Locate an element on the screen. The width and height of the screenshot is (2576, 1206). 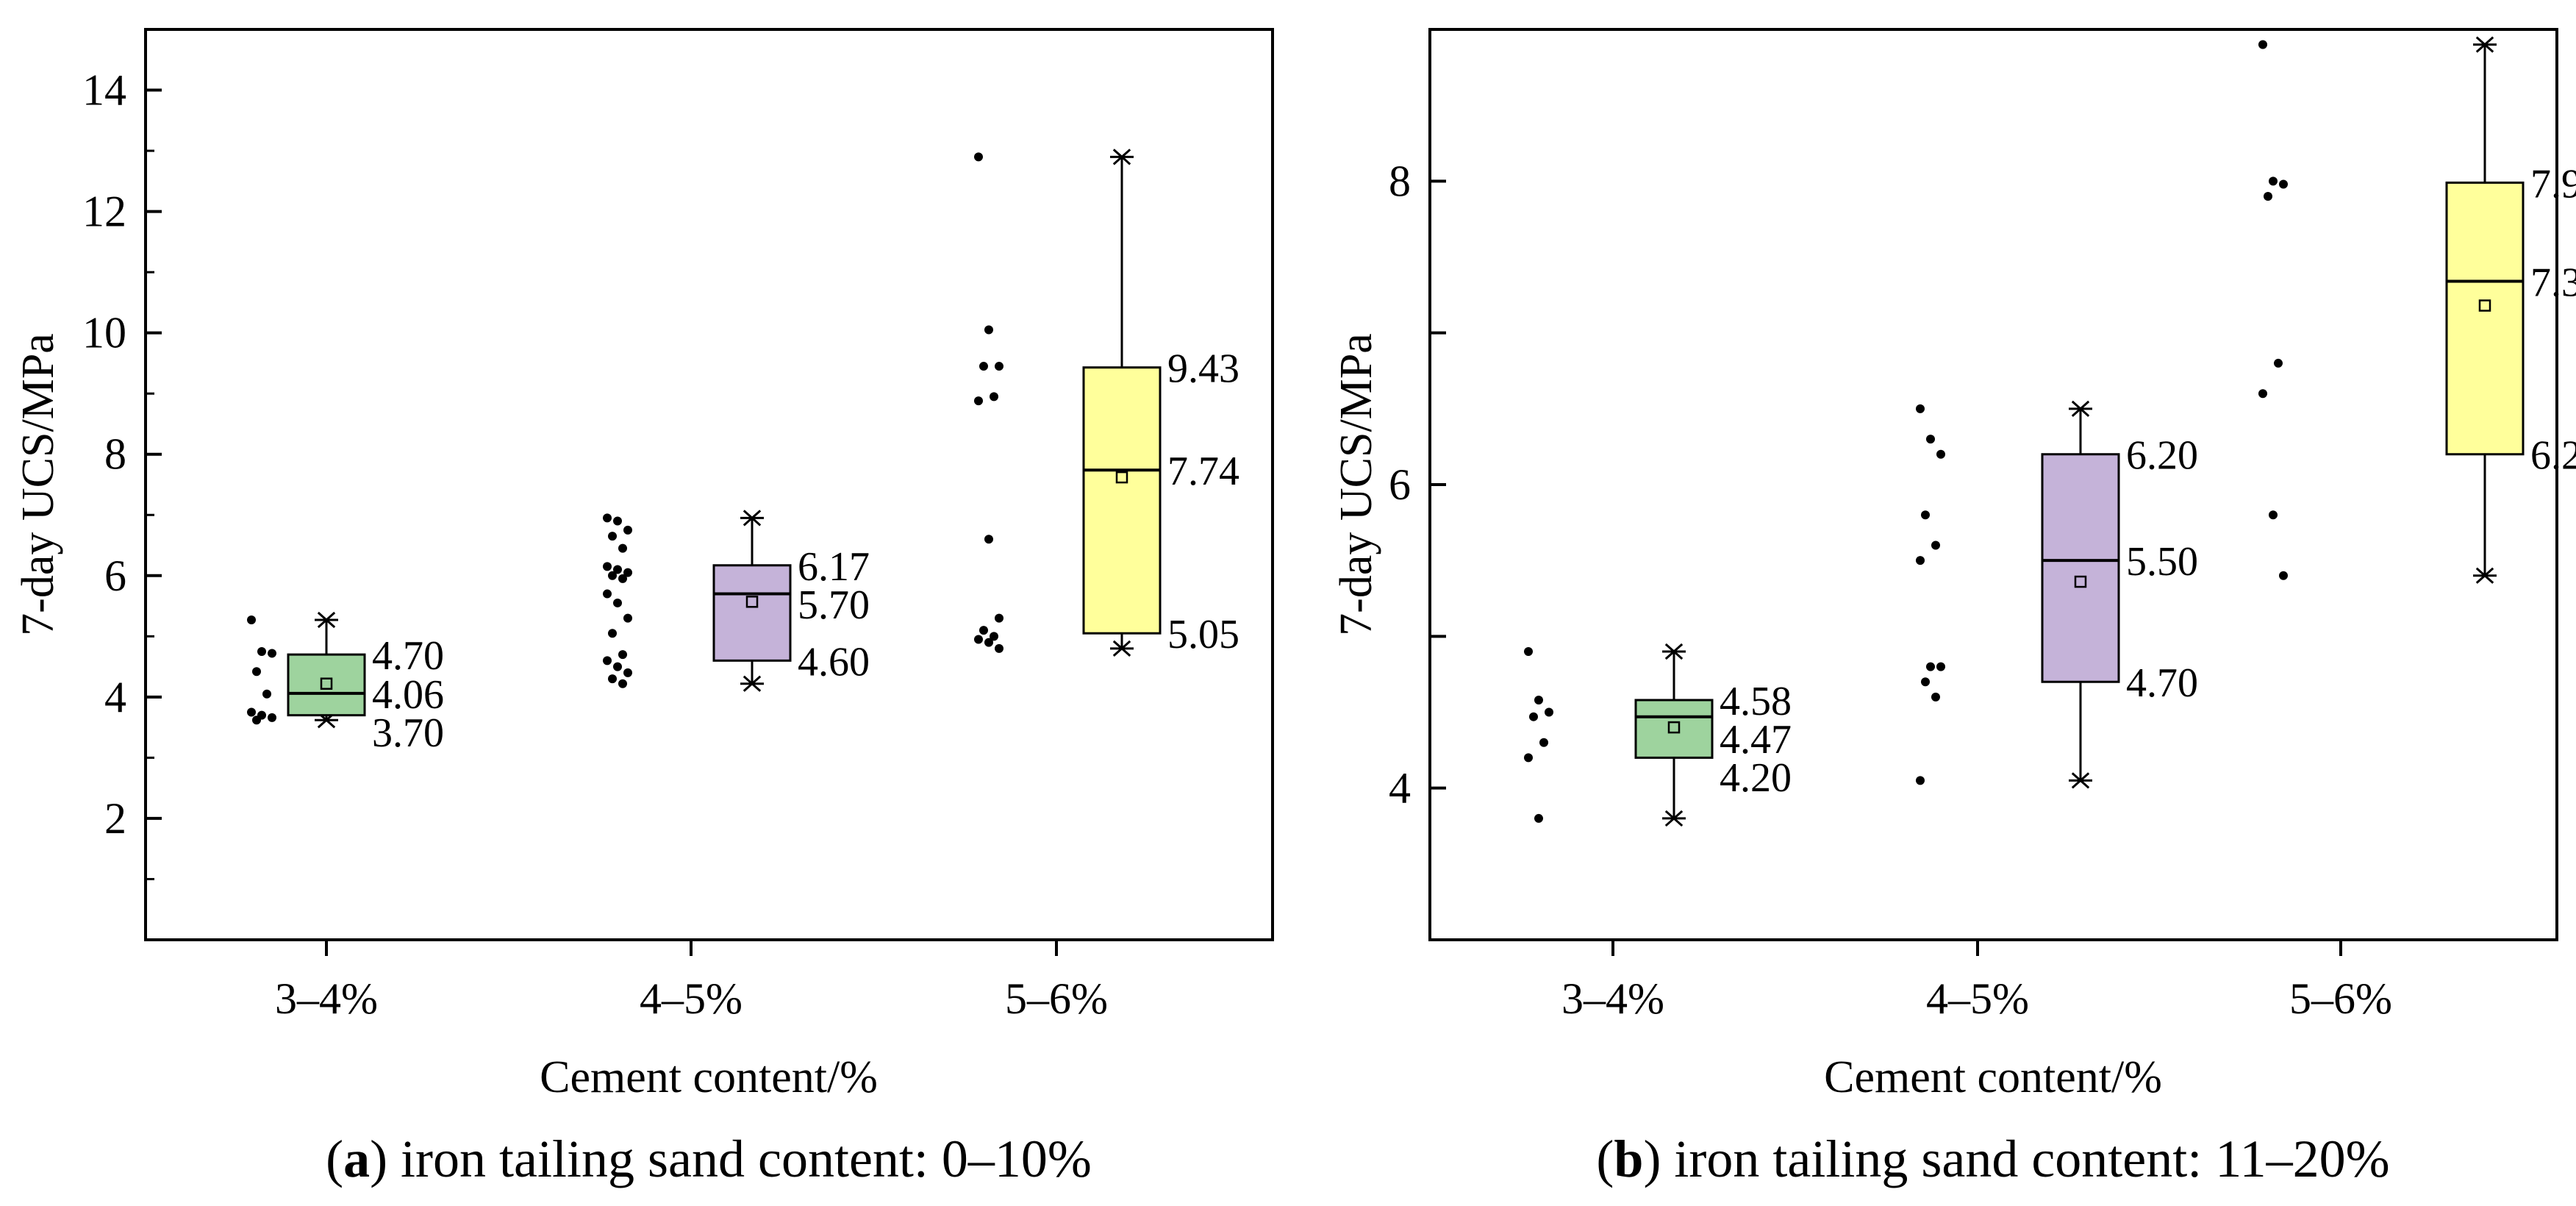
panel-b-caption-letter: b is located at coordinates (1628, 1159).